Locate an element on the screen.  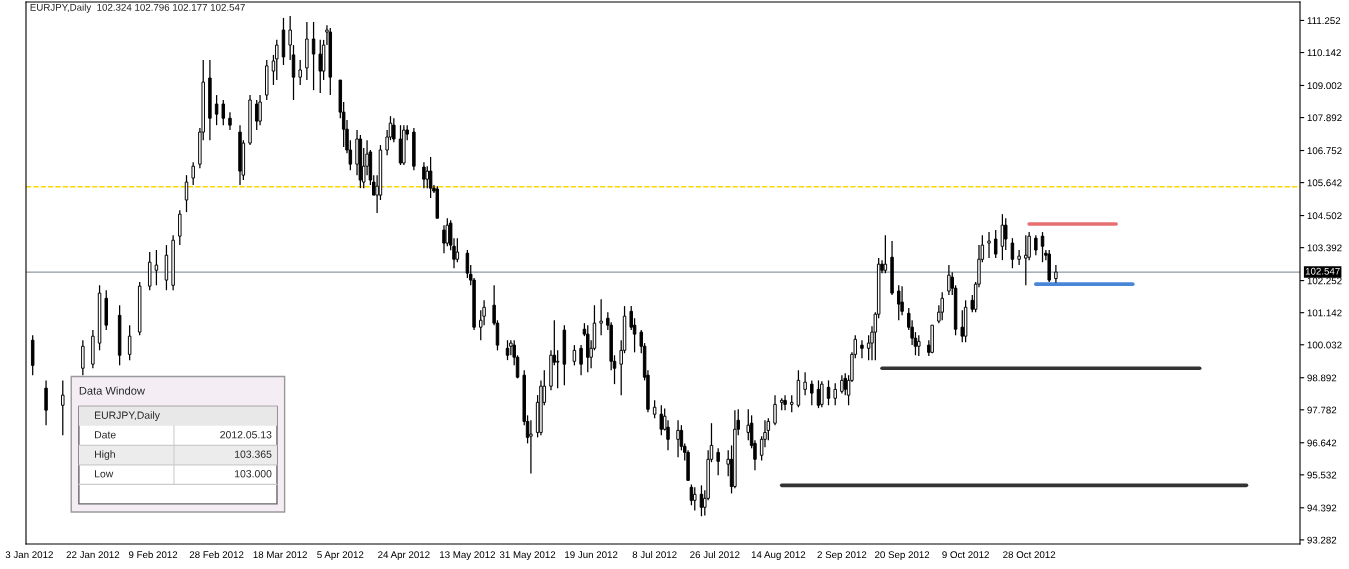
y-tick-label: 100.032 is located at coordinates (1324, 345).